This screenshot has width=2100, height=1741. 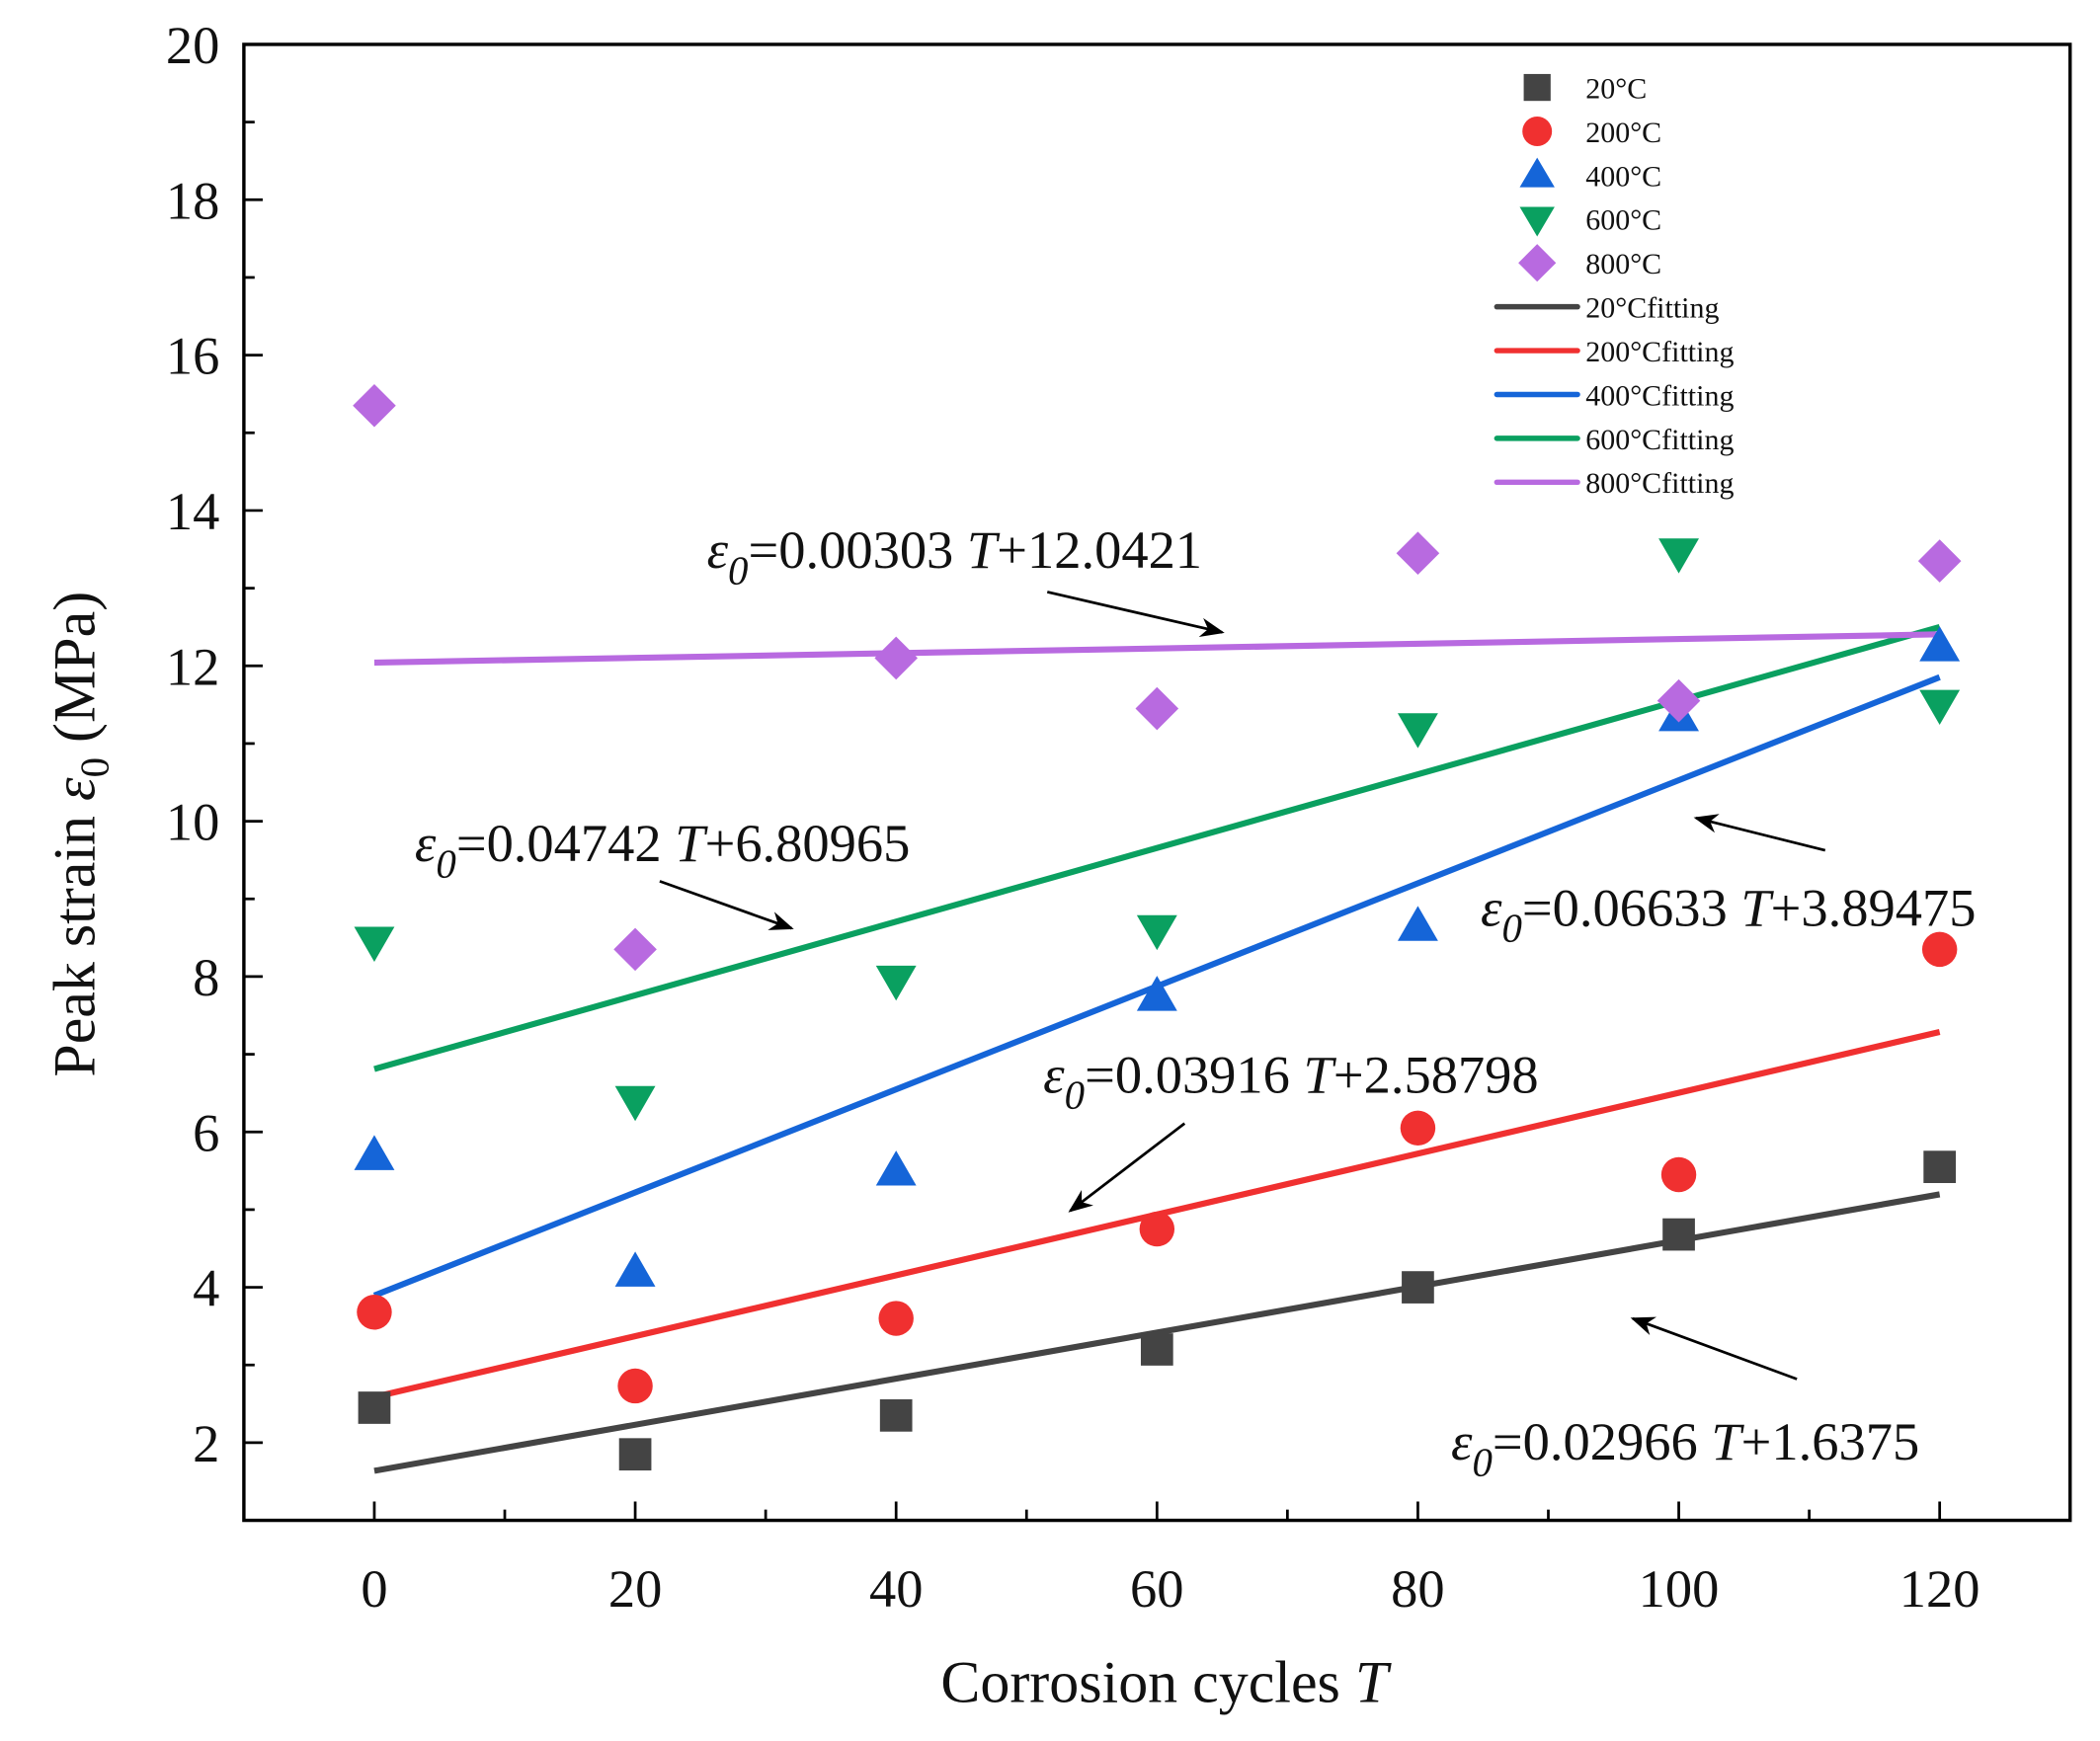 I want to click on y-axis-label: Peak strain ε0 (MPa), so click(x=80, y=834).